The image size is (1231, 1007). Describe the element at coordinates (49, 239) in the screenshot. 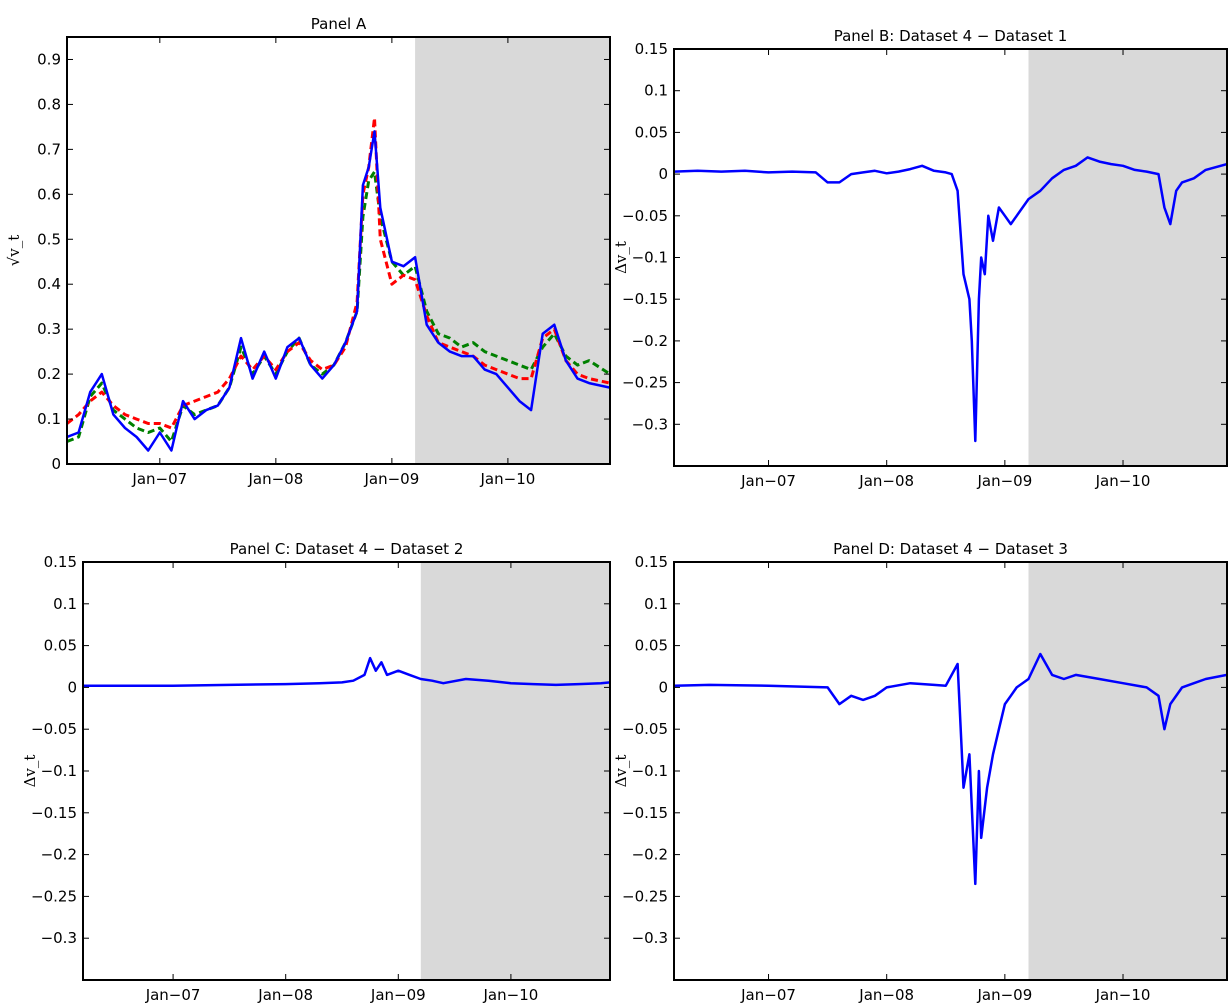

I see `y-tick-label: 0.5` at that location.